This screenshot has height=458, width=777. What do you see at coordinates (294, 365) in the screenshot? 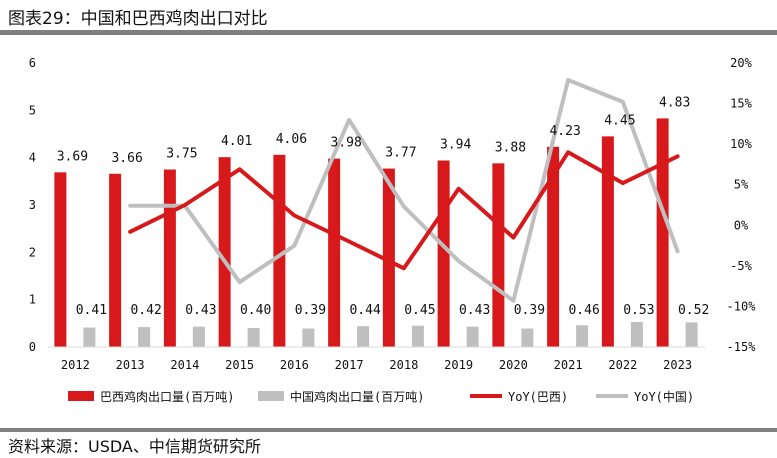
I see `x-tick-label: 2016` at bounding box center [294, 365].